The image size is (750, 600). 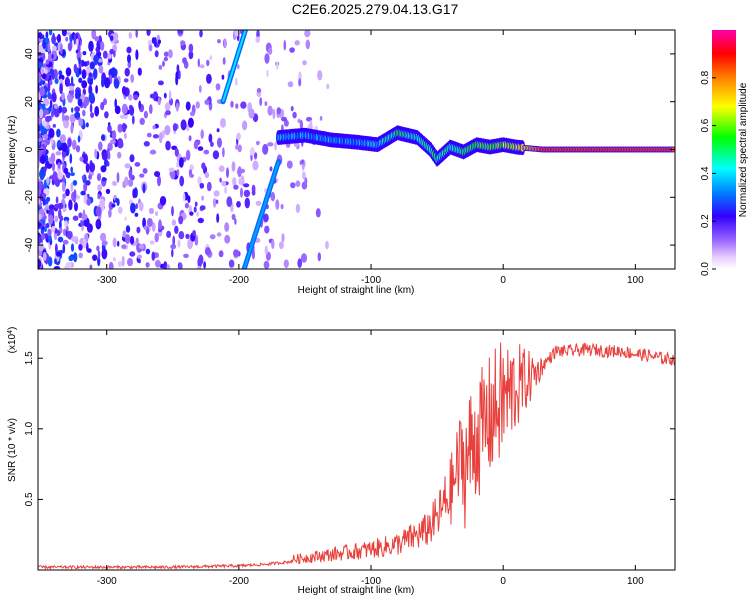 I want to click on heatmap-y-axis-label: Frequency (Hz), so click(x=12, y=150).